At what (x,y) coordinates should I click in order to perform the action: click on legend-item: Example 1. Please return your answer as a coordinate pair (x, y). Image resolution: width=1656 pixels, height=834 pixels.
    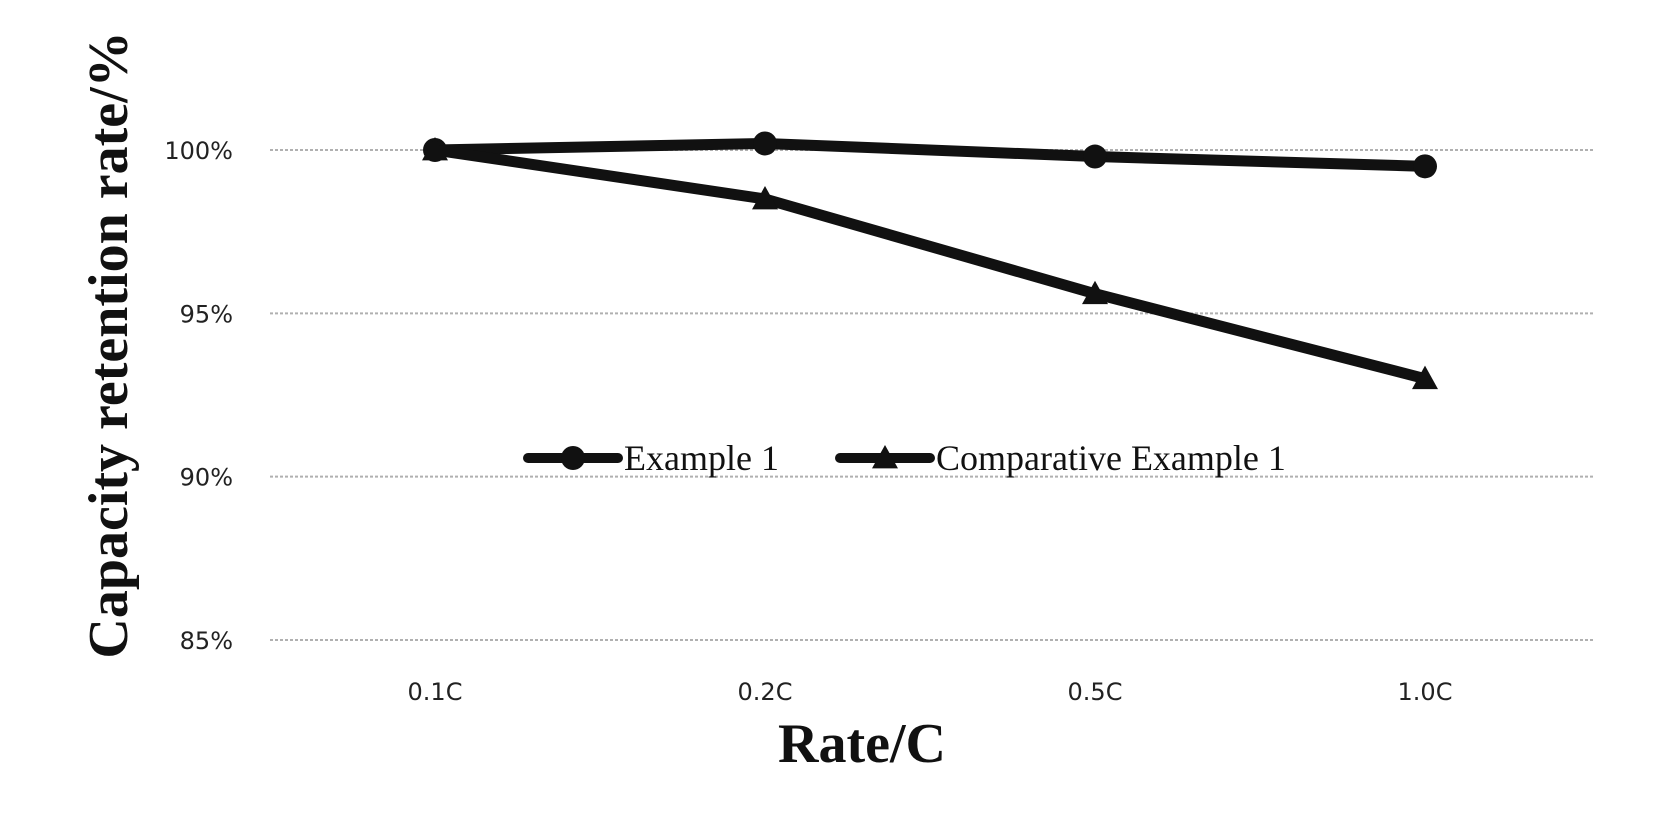
    Looking at the image, I should click on (653, 458).